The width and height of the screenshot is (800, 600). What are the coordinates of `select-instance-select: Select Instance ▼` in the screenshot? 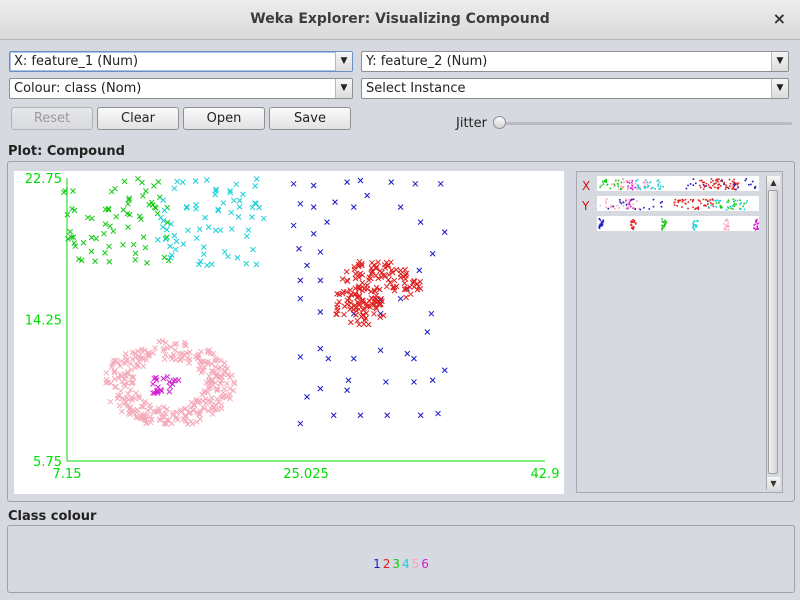 It's located at (575, 88).